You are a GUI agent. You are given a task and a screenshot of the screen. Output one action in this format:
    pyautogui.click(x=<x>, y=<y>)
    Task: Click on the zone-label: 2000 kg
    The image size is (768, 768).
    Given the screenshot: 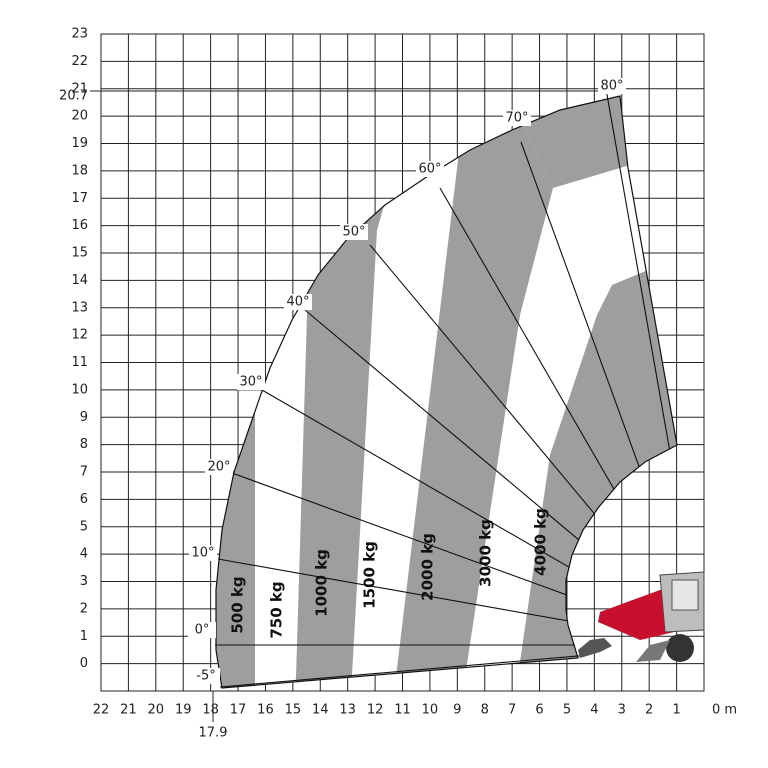 What is the action you would take?
    pyautogui.click(x=428, y=567)
    